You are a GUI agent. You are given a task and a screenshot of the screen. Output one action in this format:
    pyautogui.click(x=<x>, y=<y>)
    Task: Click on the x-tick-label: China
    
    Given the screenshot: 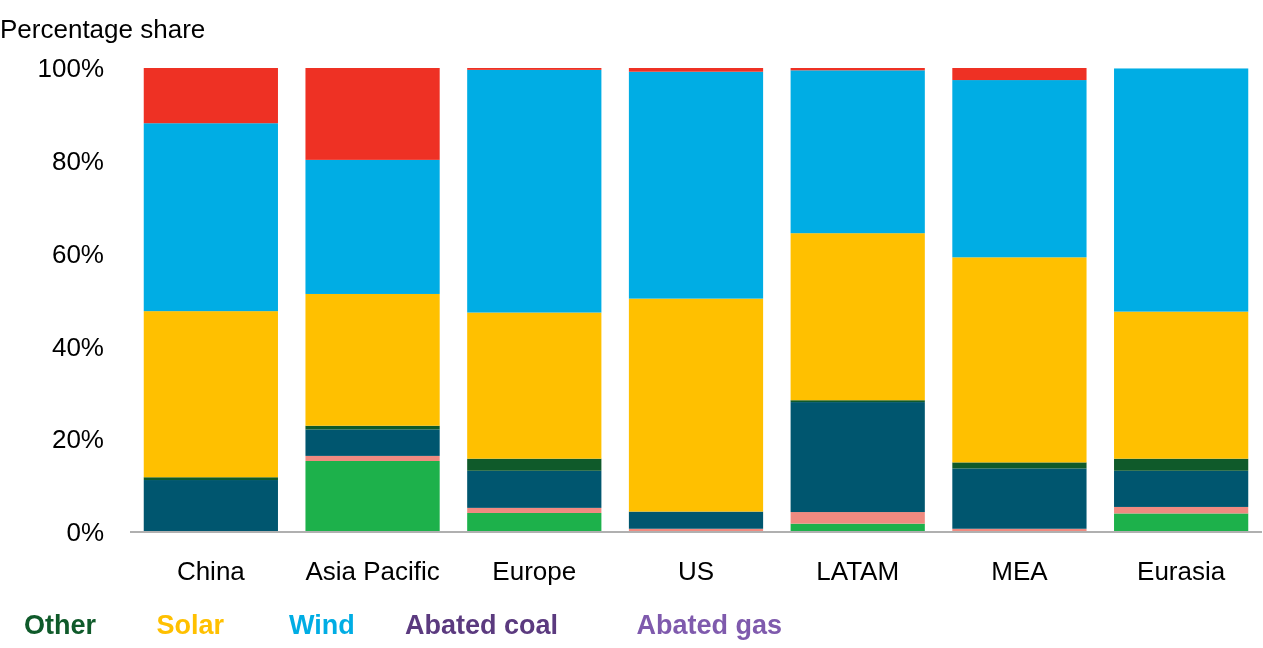 What is the action you would take?
    pyautogui.click(x=211, y=571)
    